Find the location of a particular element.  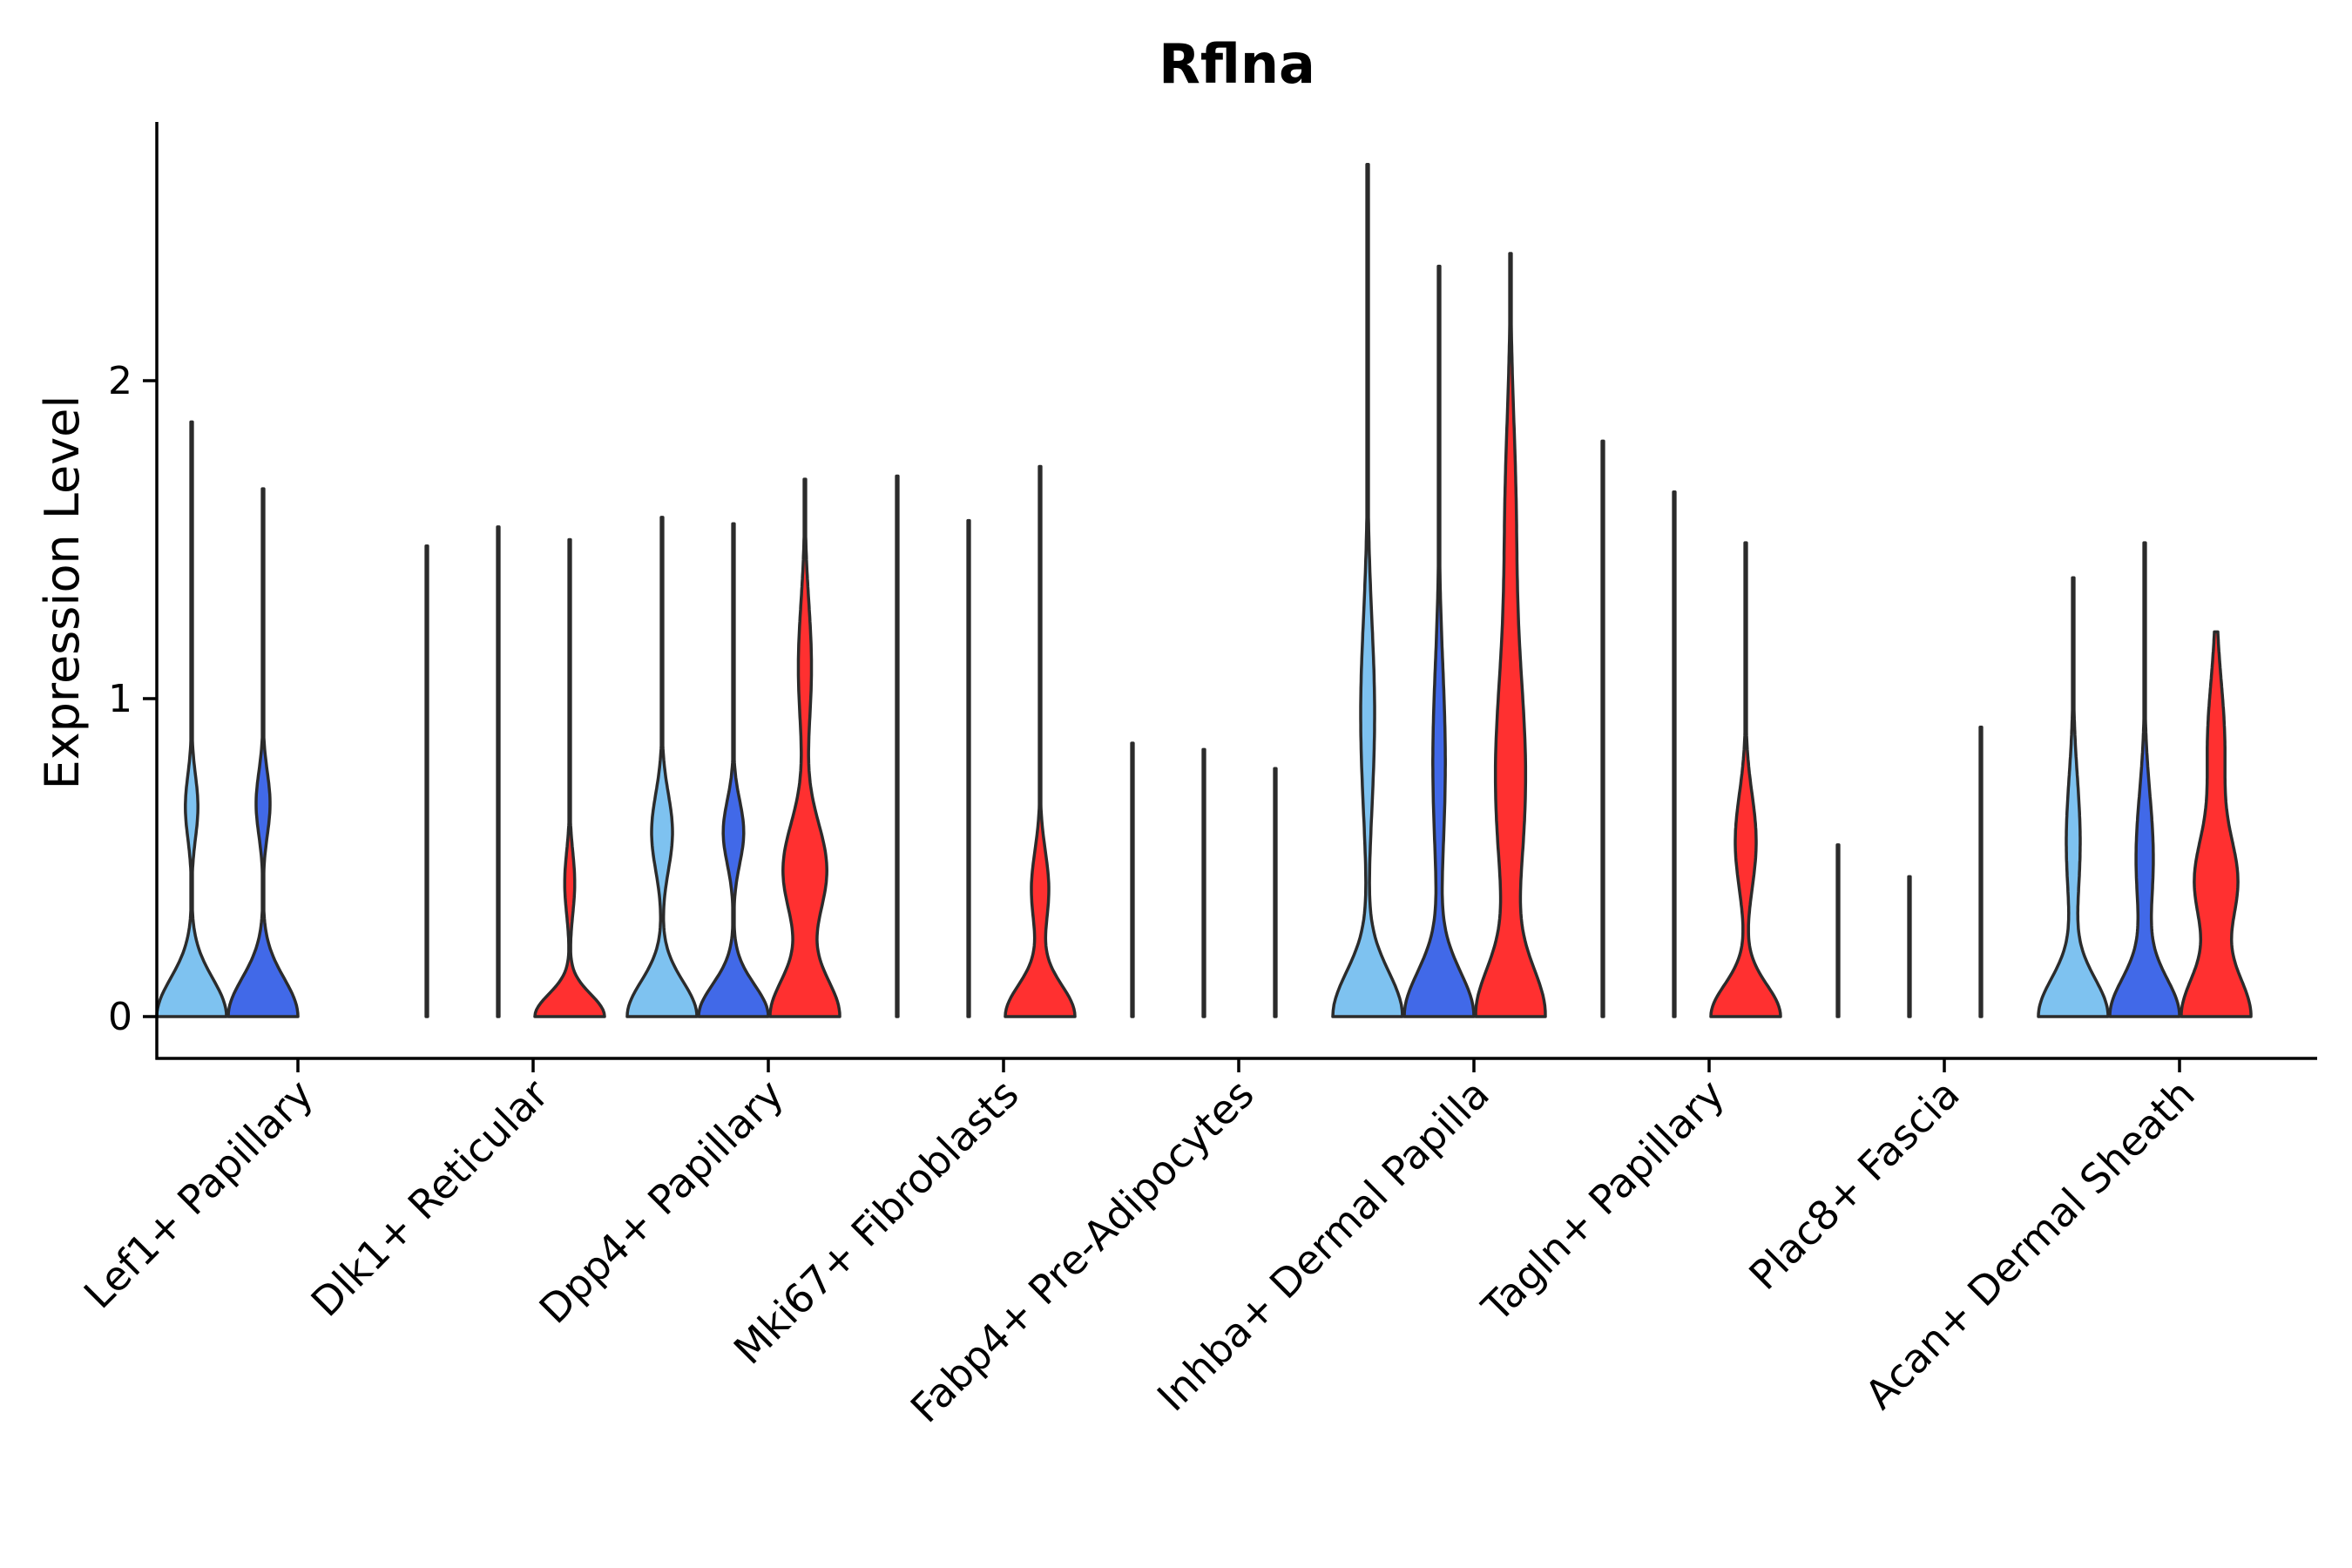

x-tick-label-7: Plac8+ Fascia is located at coordinates (1854, 1185).